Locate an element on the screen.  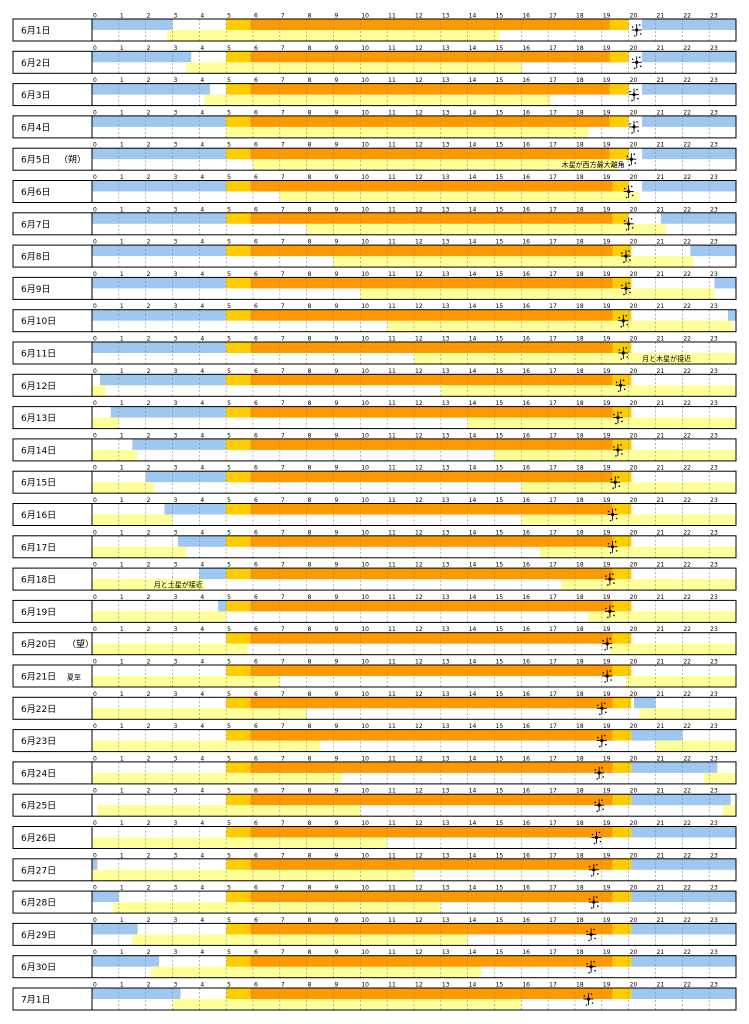
hour-tick-label: 2 is located at coordinates (149, 726).